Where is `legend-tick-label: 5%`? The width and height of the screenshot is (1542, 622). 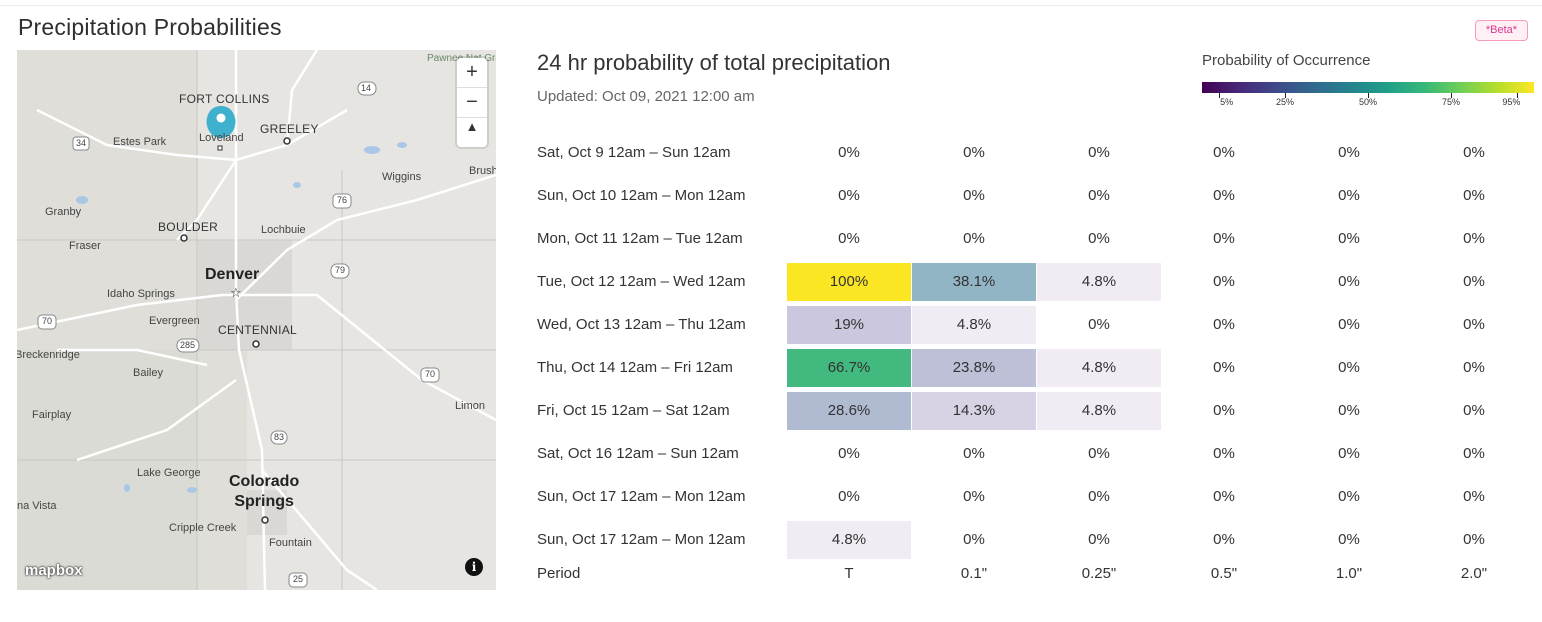 legend-tick-label: 5% is located at coordinates (1227, 102).